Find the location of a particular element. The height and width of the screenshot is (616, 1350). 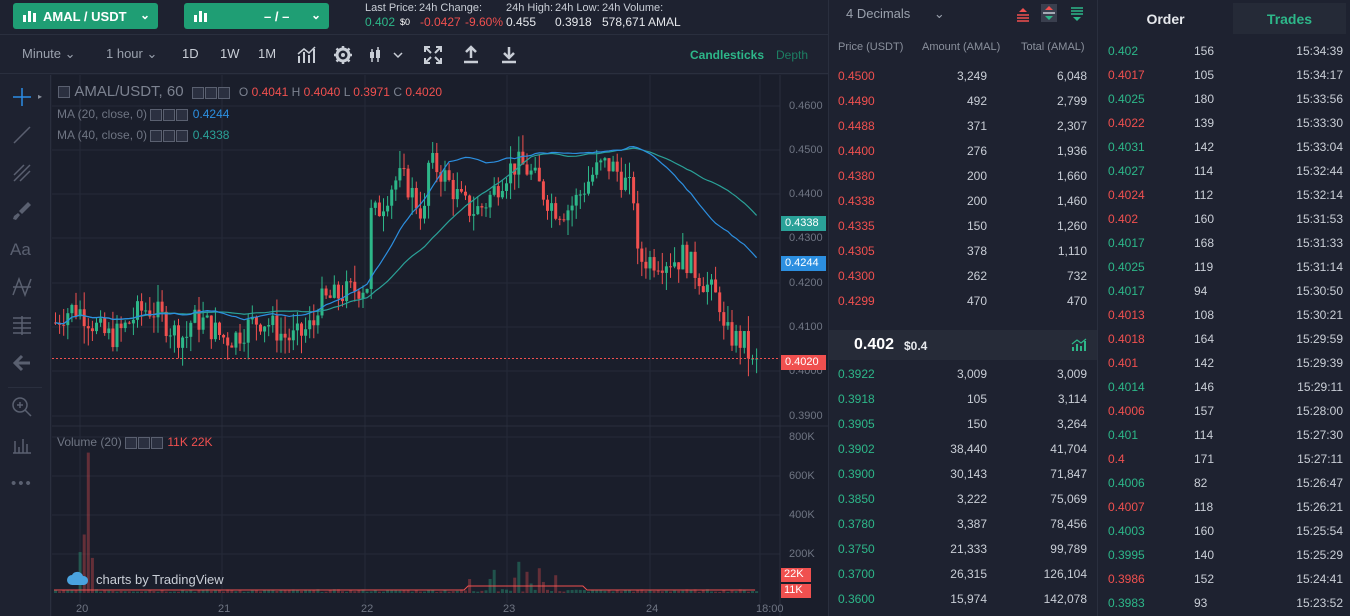

settings-gear-icon is located at coordinates (343, 55).